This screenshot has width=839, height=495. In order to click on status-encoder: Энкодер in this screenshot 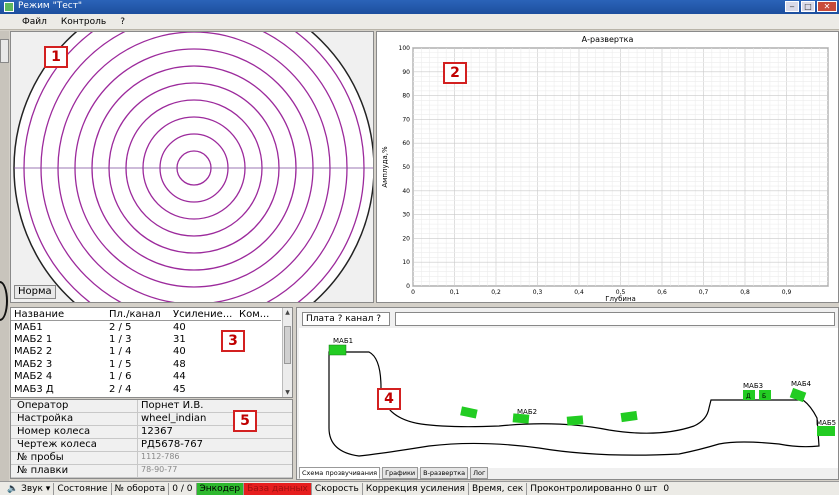, I will do `click(220, 488)`.